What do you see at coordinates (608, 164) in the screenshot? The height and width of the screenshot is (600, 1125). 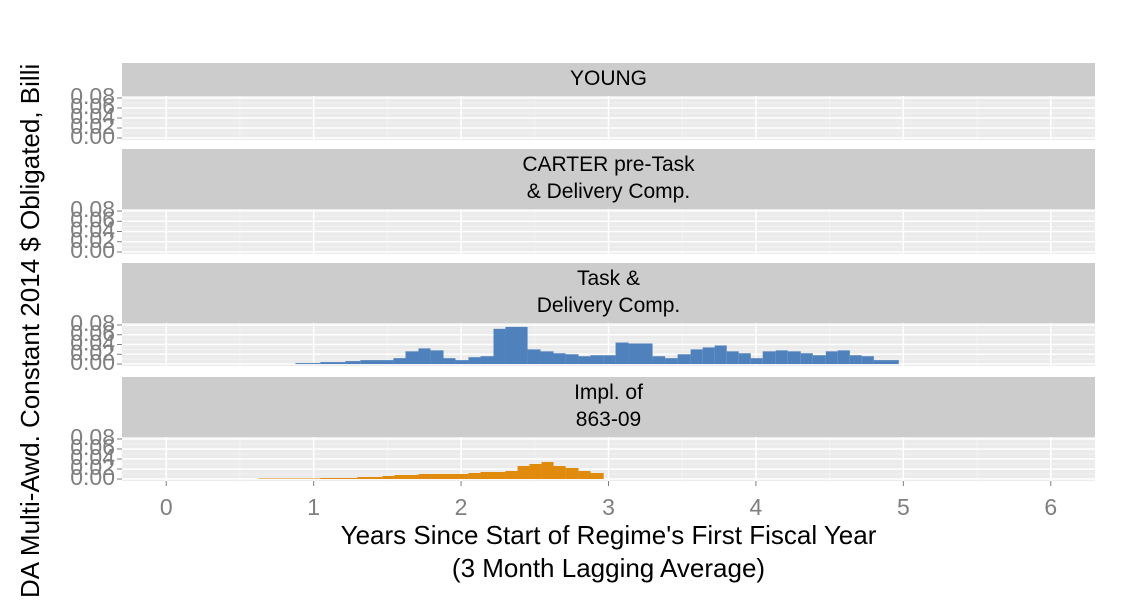 I see `strip-label: CARTER pre-Task` at bounding box center [608, 164].